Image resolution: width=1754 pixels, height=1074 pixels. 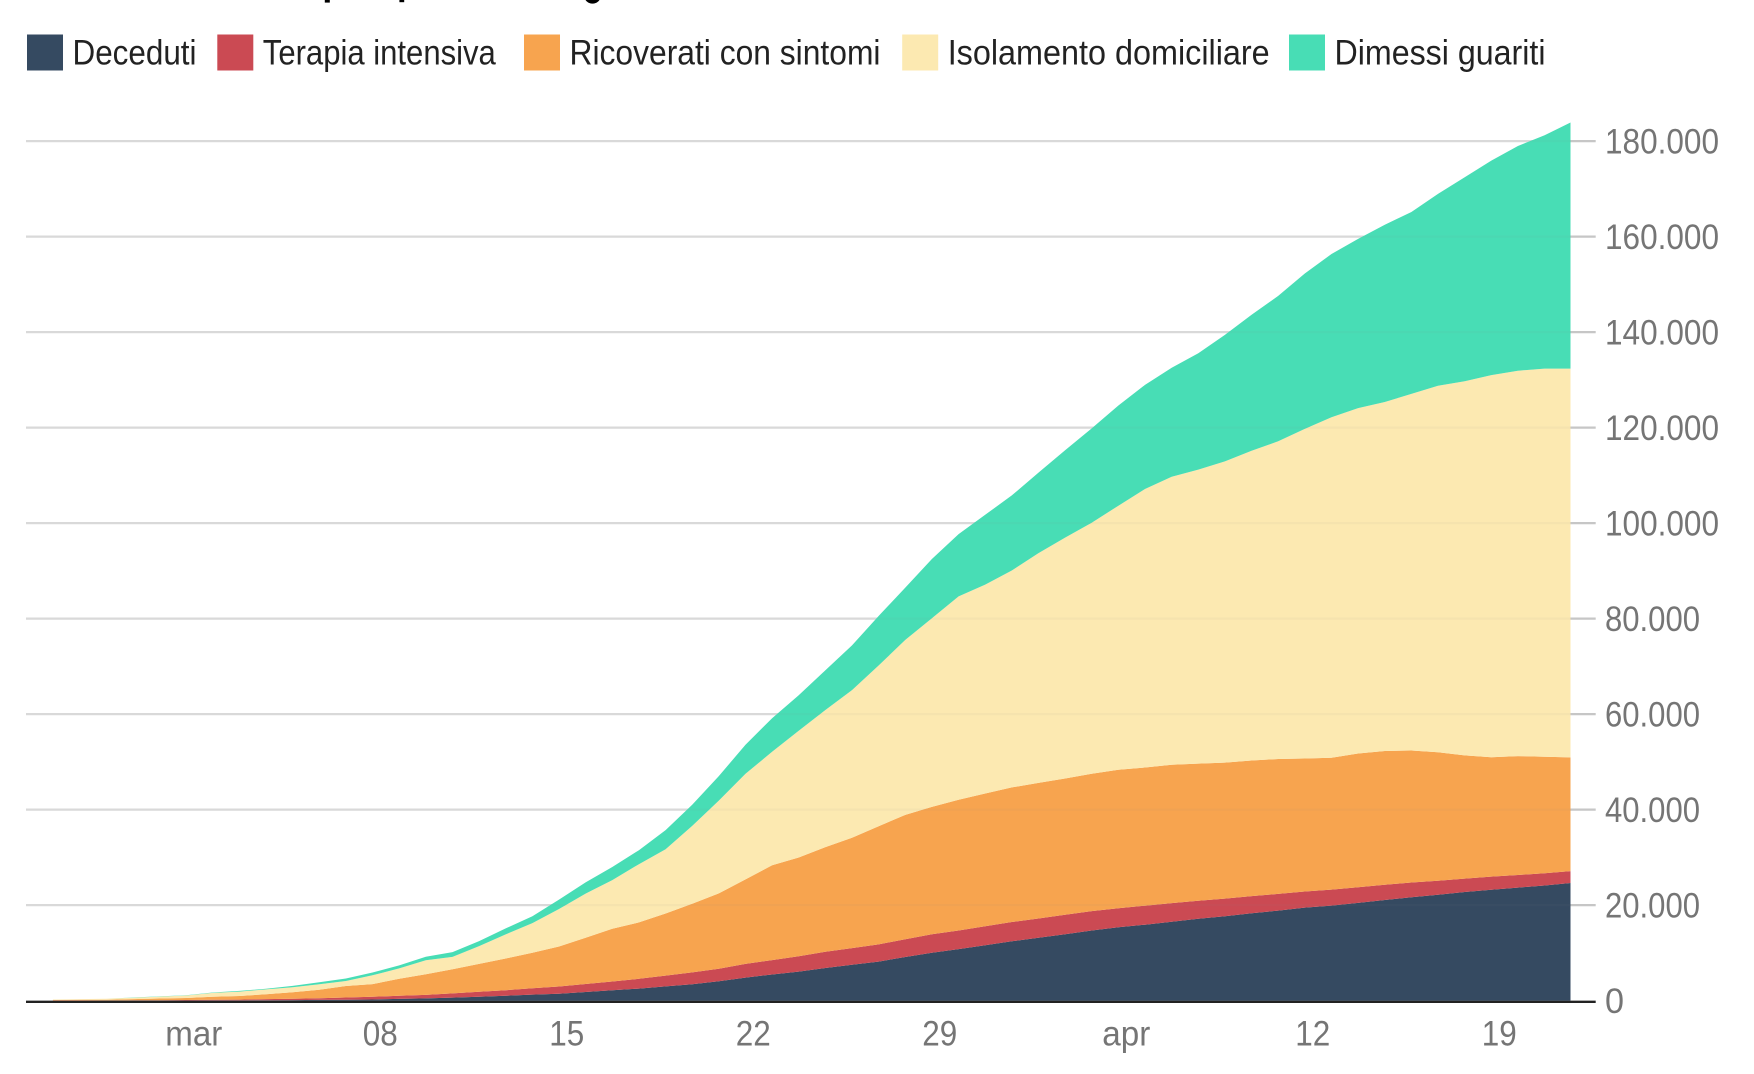 What do you see at coordinates (1126, 1034) in the screenshot?
I see `svg-text: apr` at bounding box center [1126, 1034].